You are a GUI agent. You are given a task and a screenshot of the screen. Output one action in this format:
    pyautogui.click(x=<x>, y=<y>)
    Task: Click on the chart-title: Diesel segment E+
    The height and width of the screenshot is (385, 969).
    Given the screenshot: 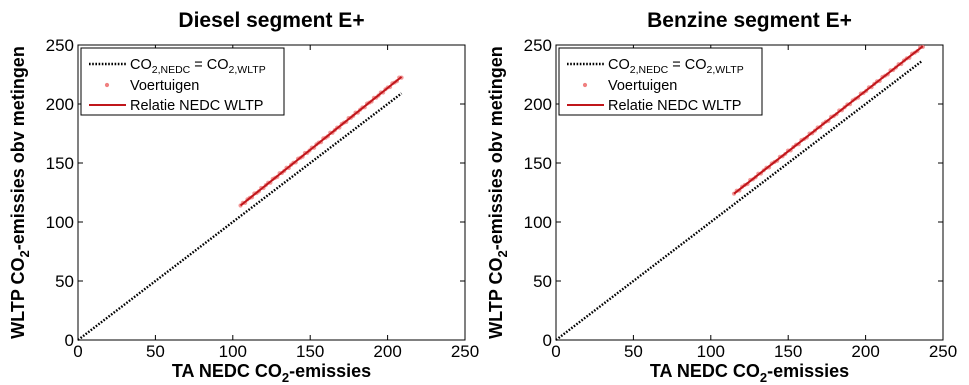 What is the action you would take?
    pyautogui.click(x=271, y=20)
    